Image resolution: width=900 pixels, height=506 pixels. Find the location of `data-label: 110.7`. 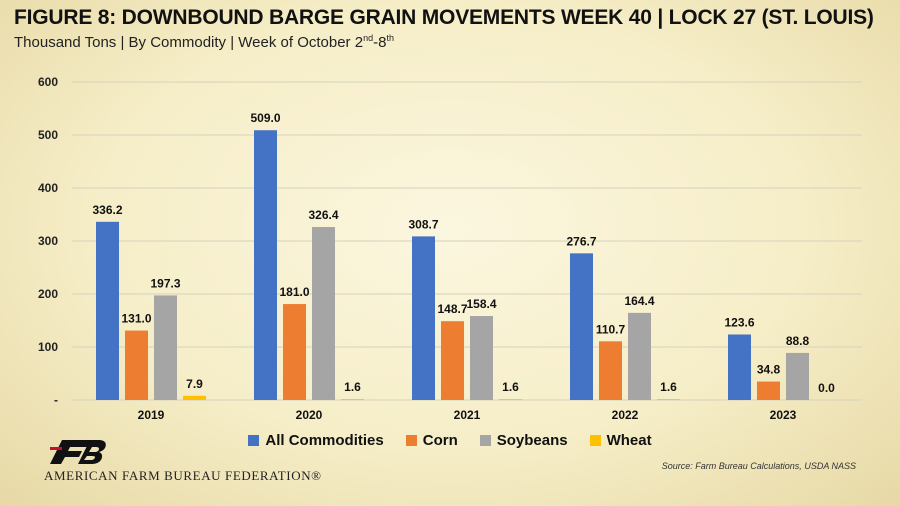

data-label: 110.7 is located at coordinates (611, 329).